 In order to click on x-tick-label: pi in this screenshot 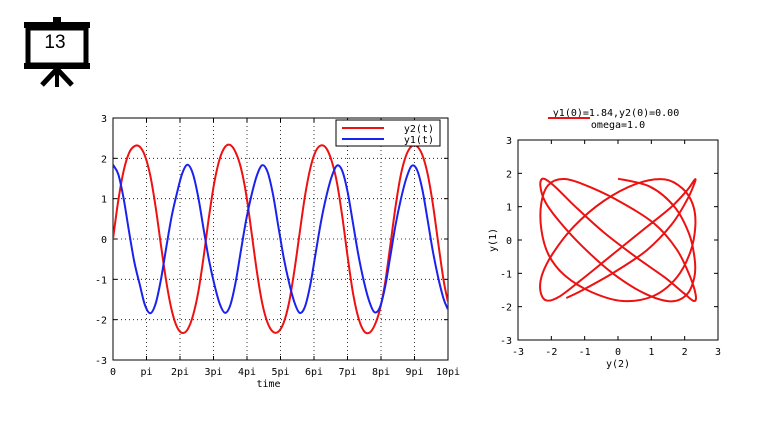, I will do `click(146, 372)`.